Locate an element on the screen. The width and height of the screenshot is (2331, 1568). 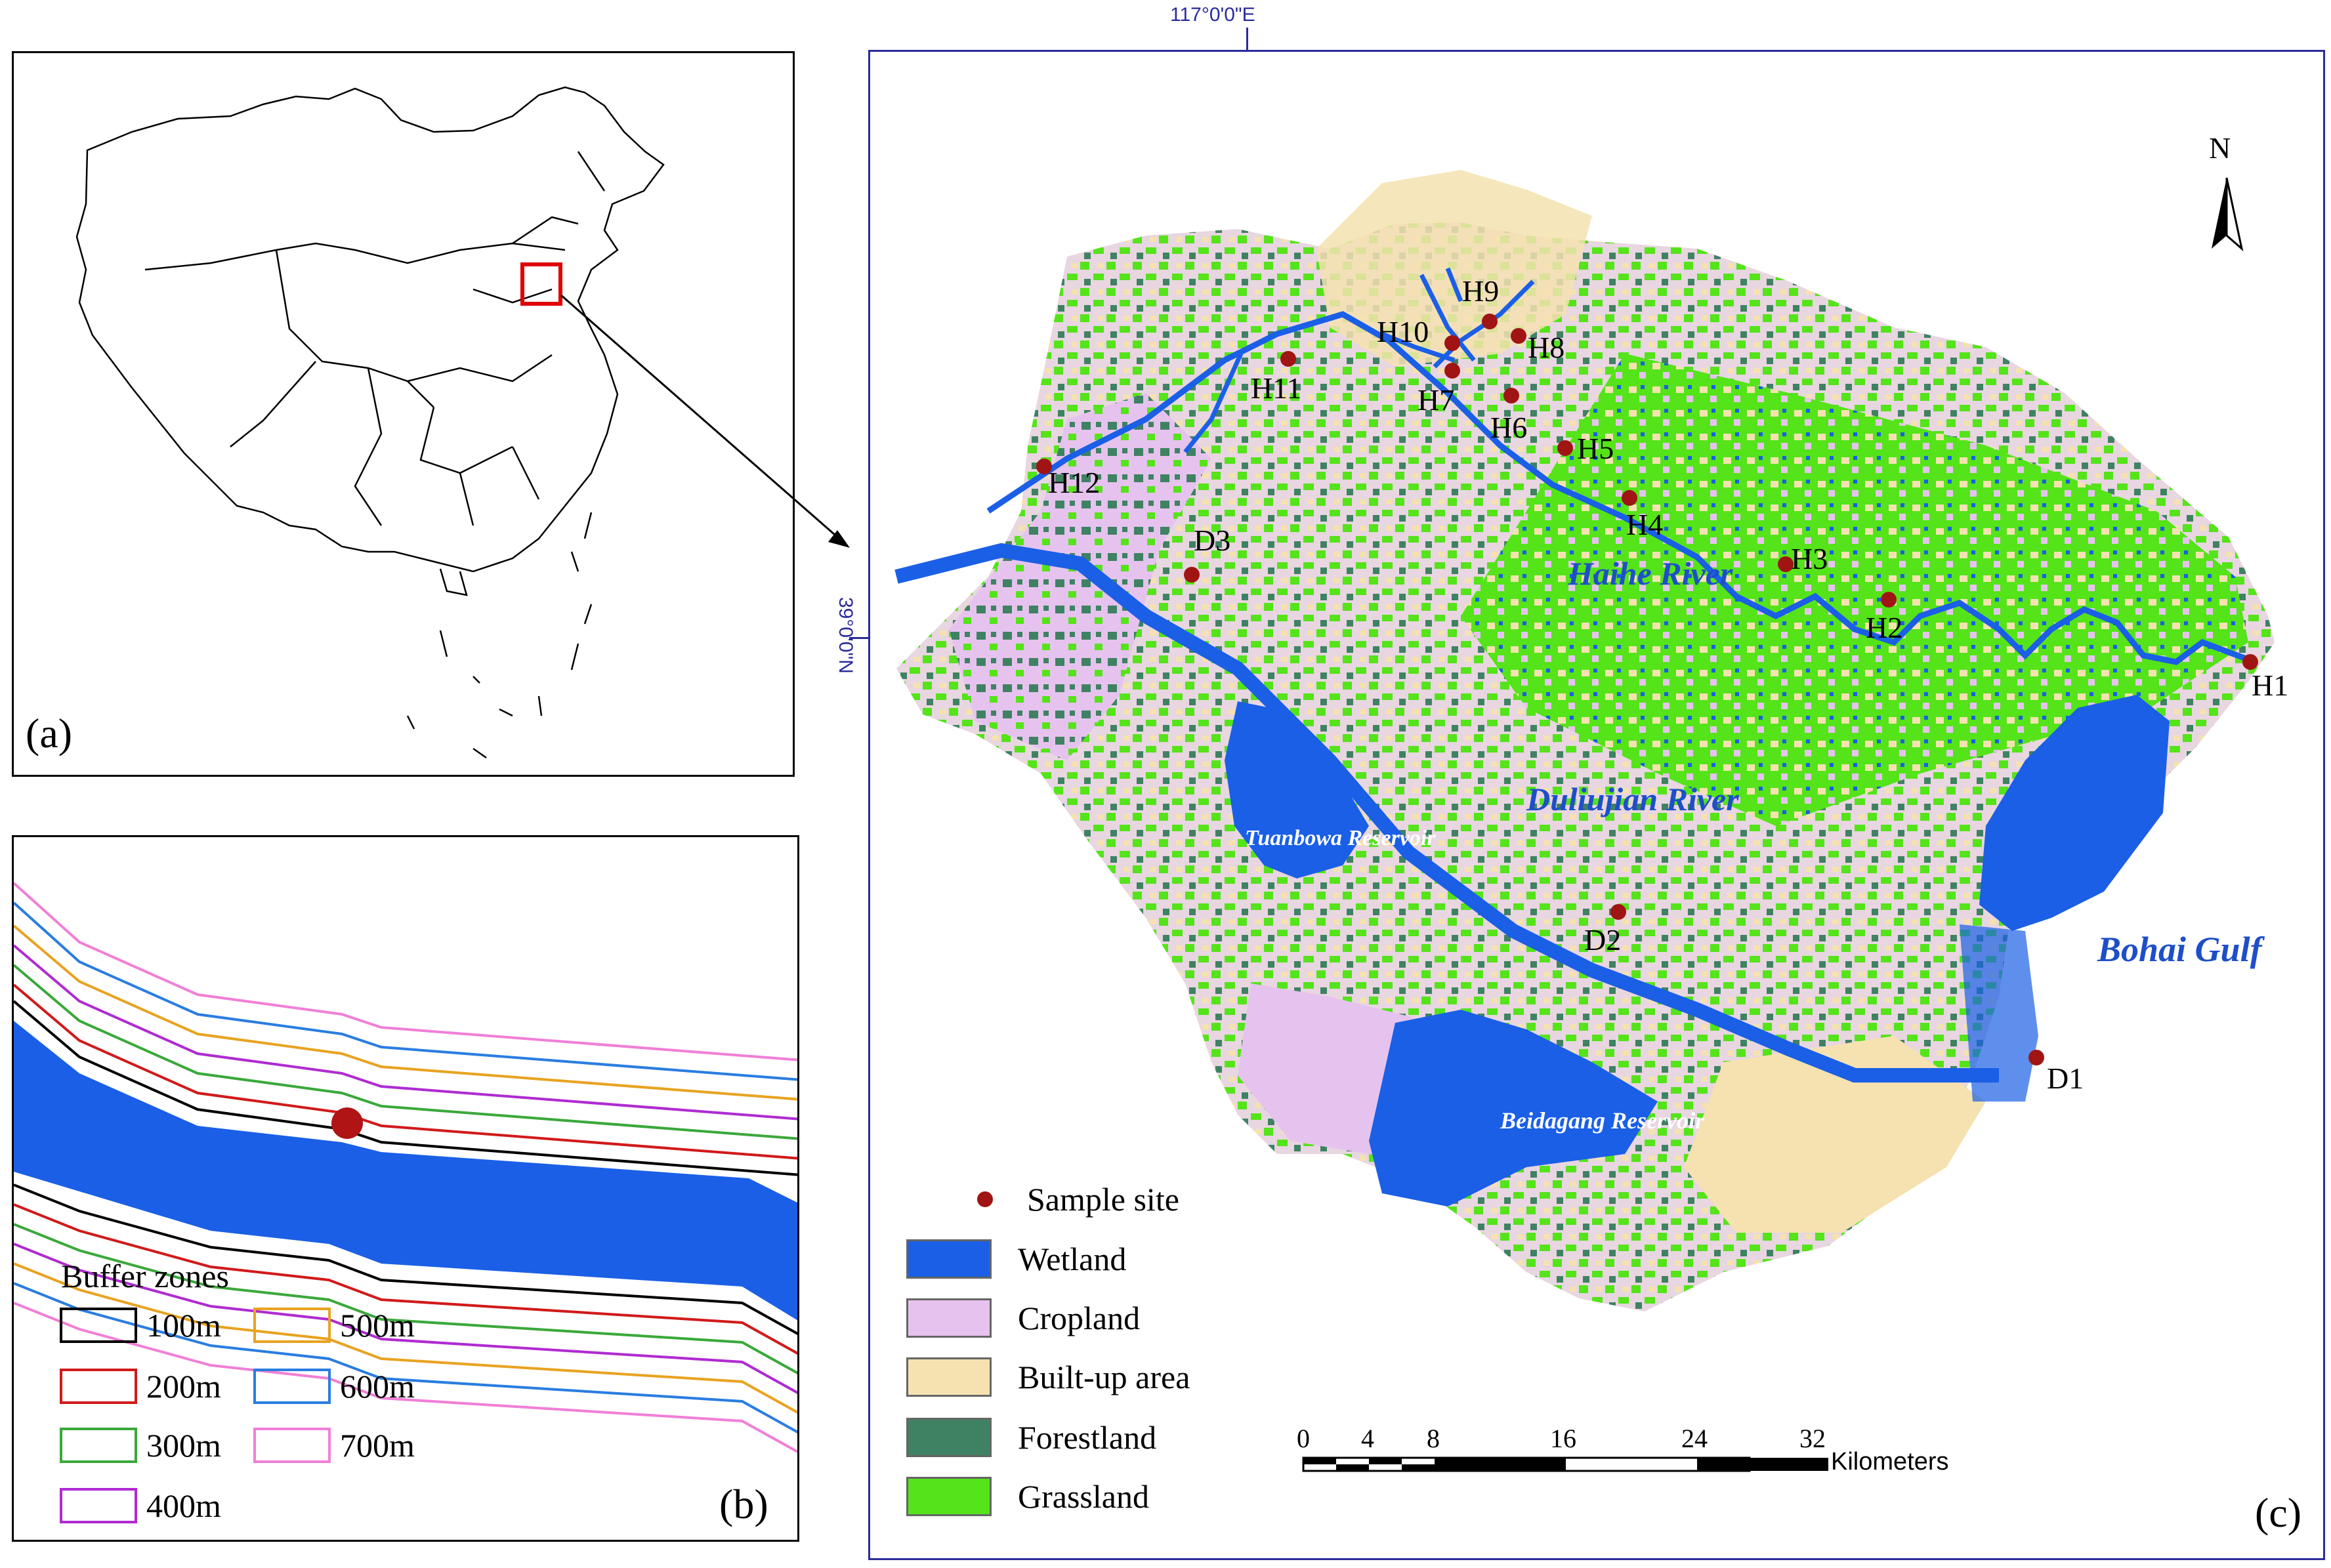
study-area-box is located at coordinates (541, 284).